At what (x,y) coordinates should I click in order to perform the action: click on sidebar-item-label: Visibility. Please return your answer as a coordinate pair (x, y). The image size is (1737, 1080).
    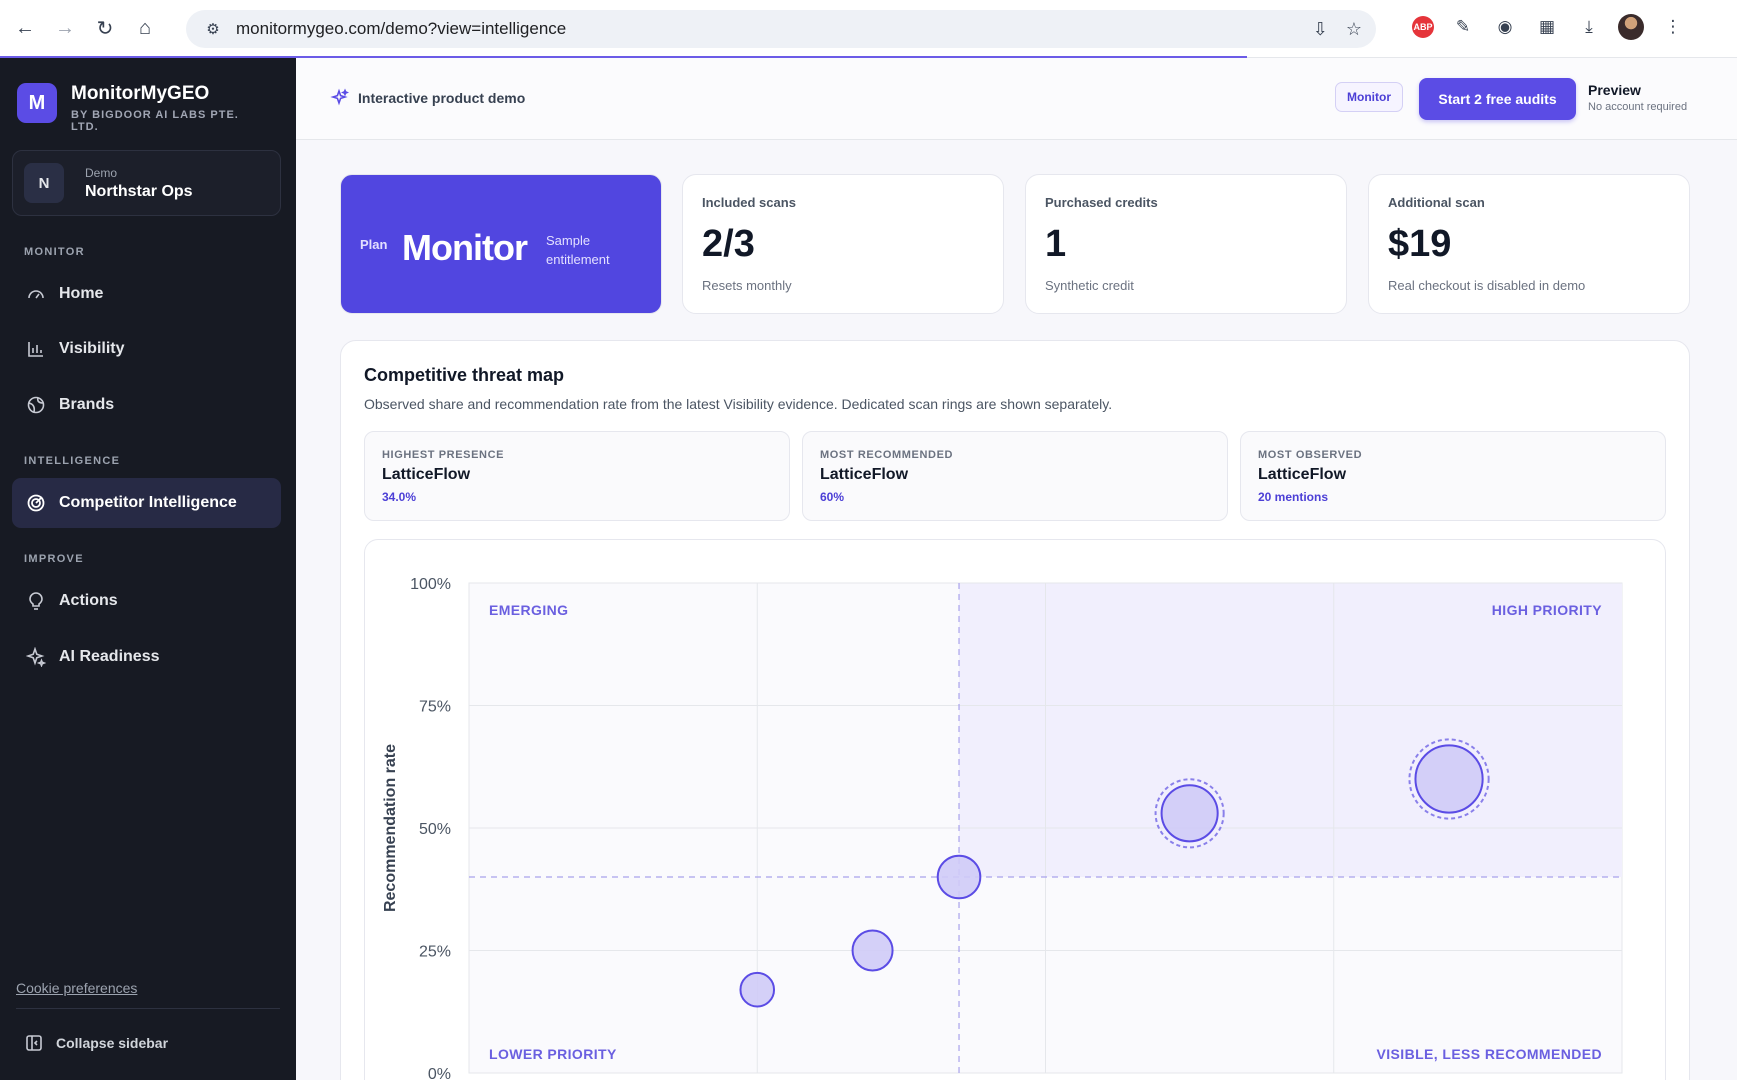
    Looking at the image, I should click on (92, 348).